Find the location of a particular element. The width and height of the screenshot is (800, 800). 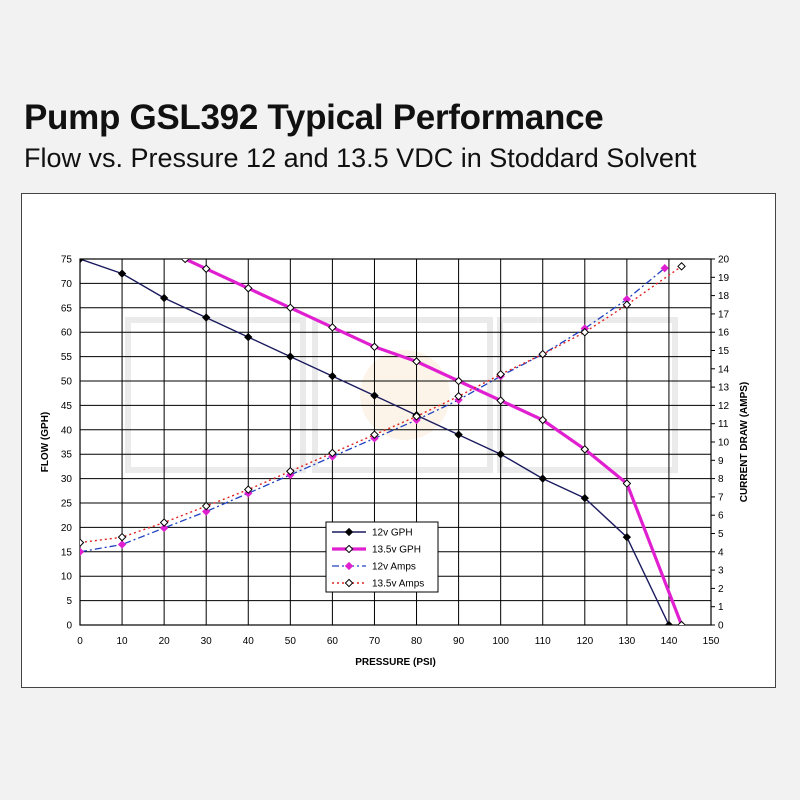

x-tick-label: 120 is located at coordinates (584, 641).